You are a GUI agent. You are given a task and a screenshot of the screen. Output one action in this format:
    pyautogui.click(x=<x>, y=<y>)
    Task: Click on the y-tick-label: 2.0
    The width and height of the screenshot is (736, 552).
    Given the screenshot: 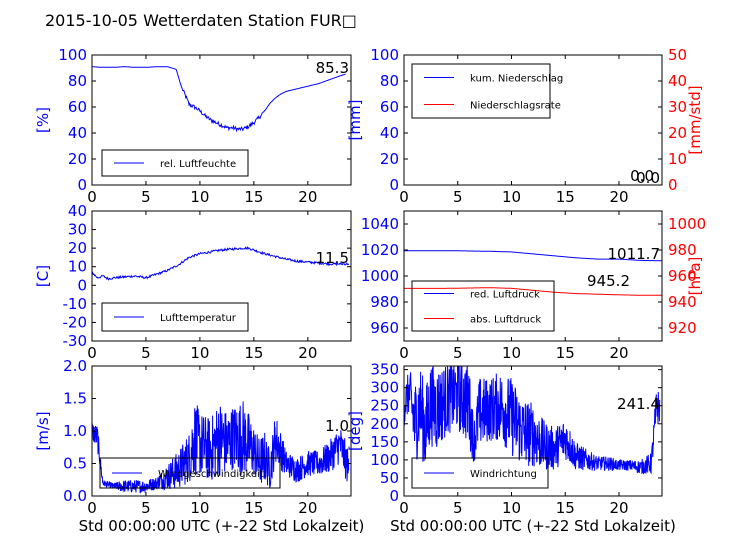 What is the action you would take?
    pyautogui.click(x=75, y=366)
    